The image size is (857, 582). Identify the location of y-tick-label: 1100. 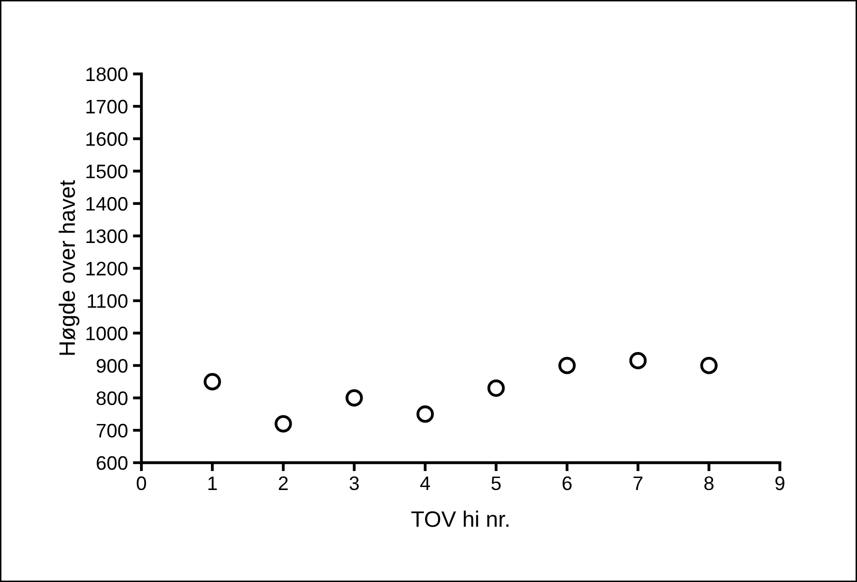
(108, 301).